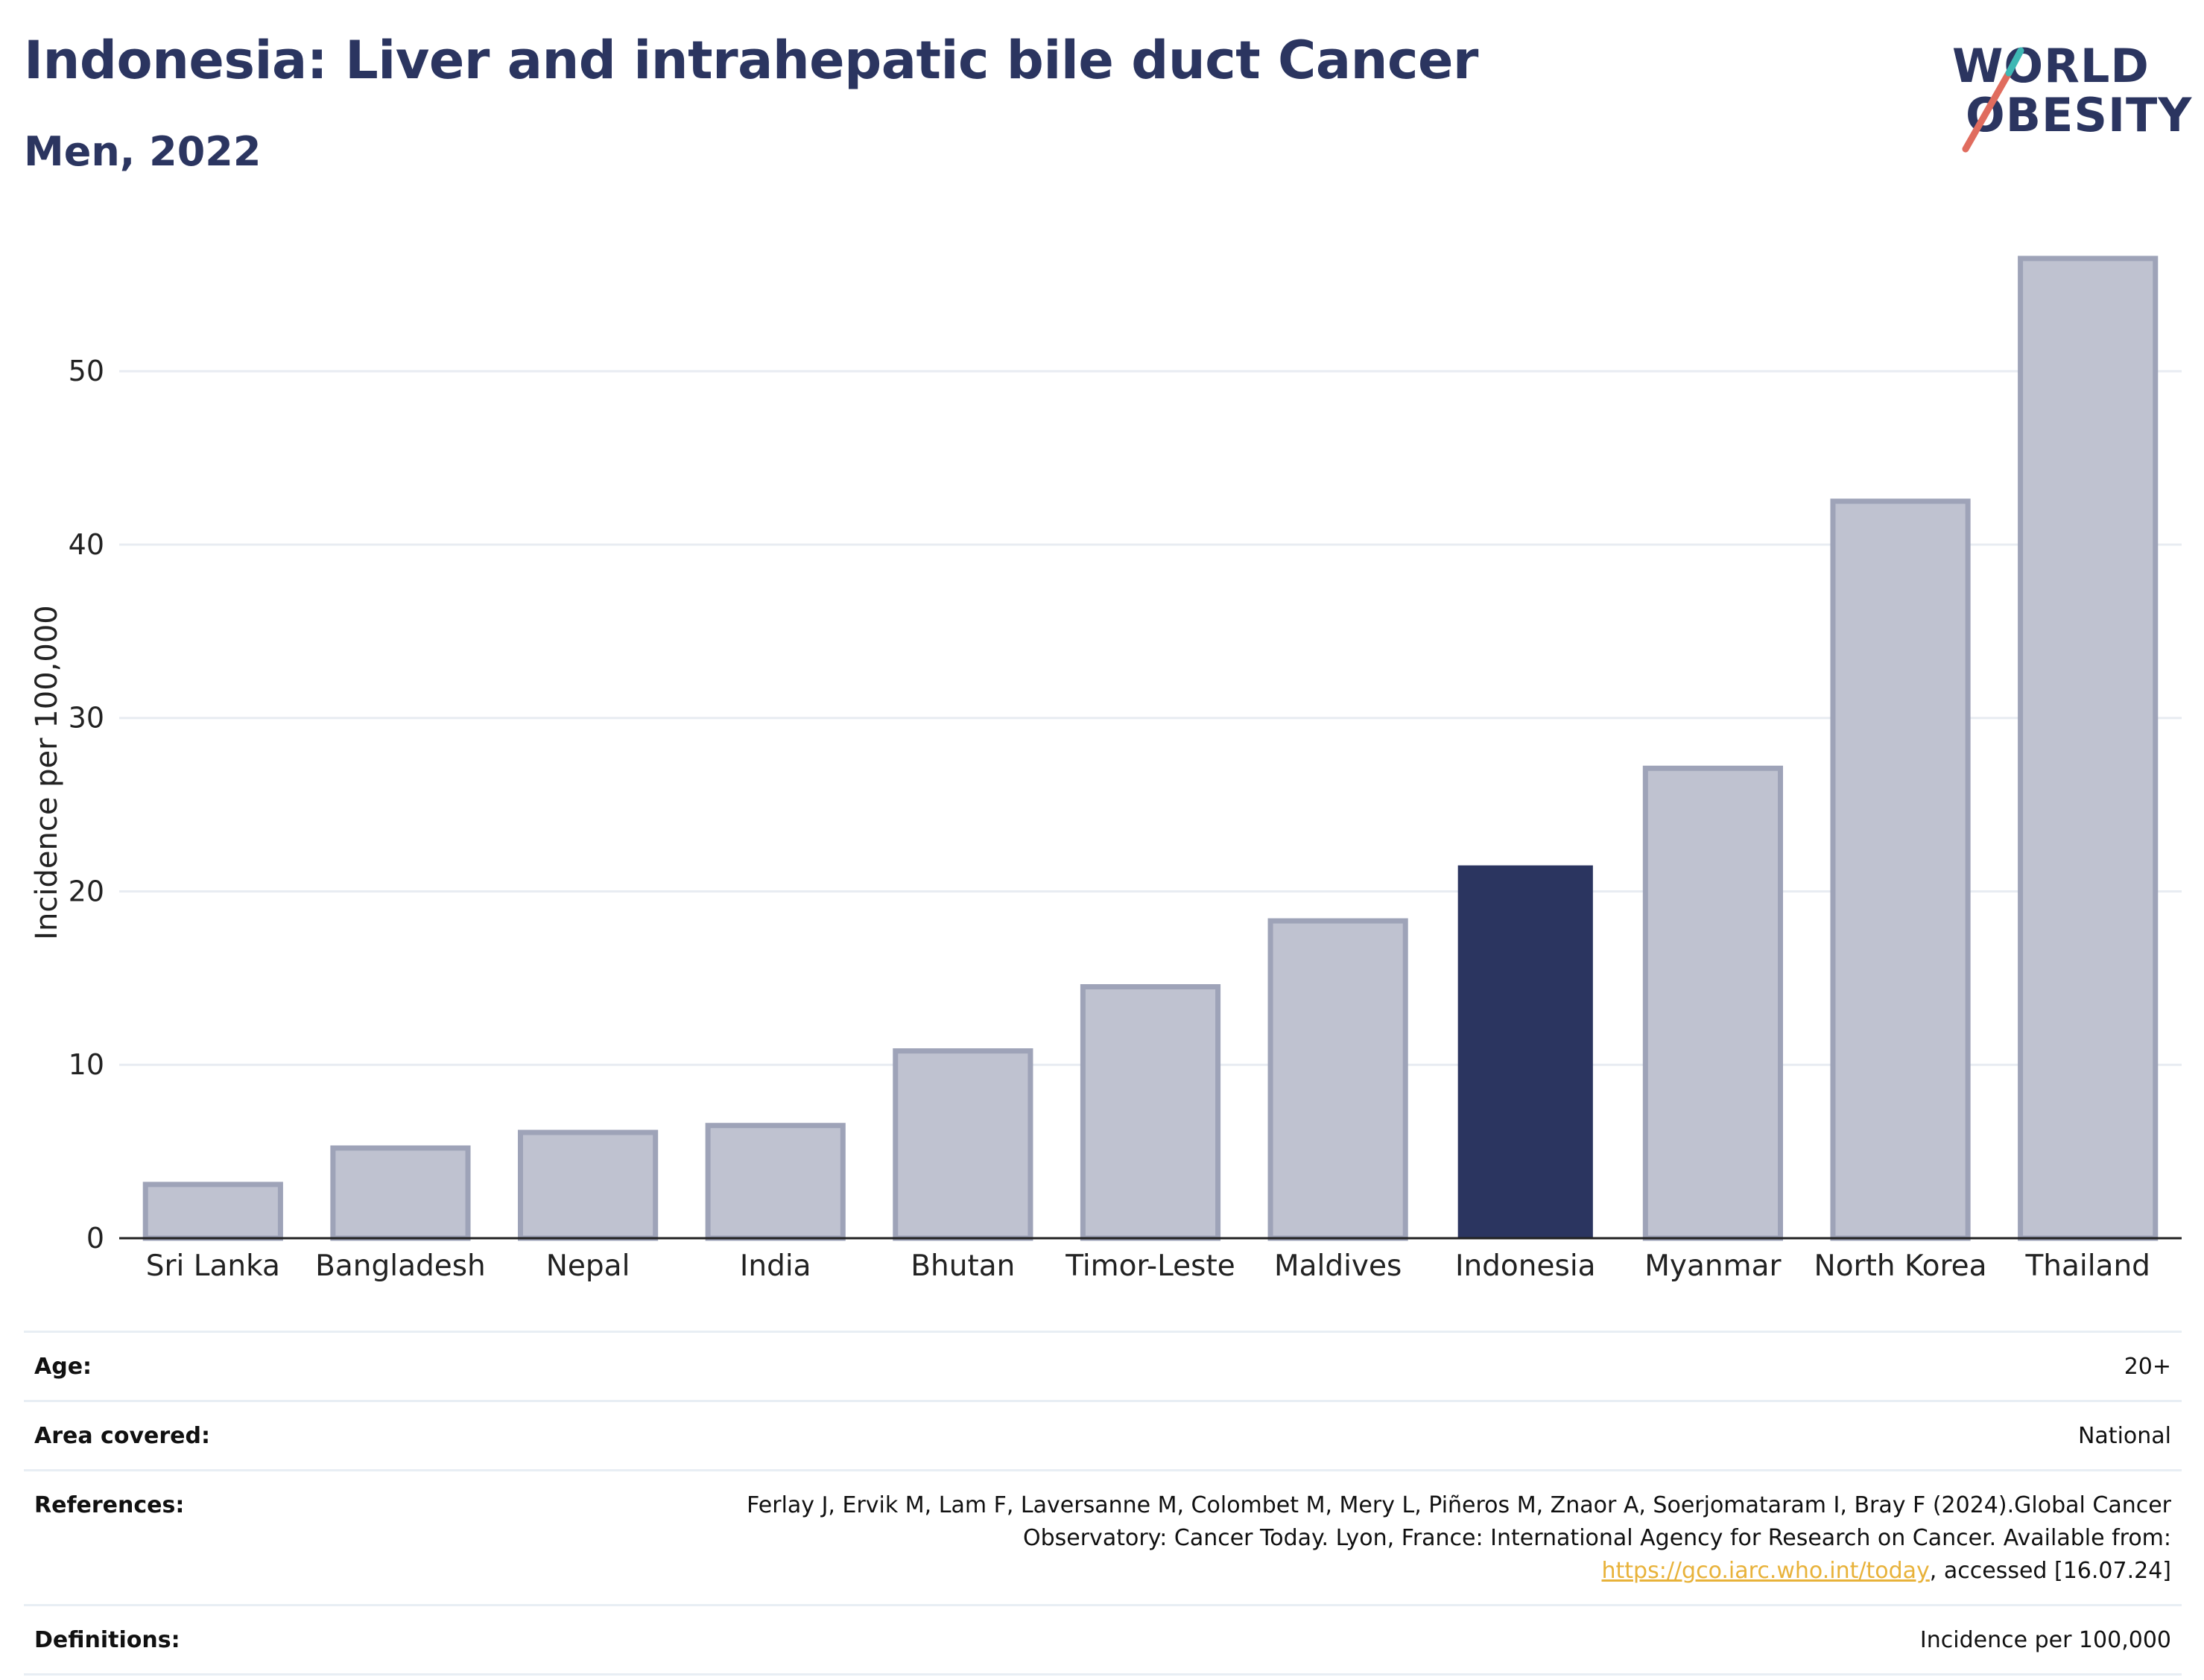 The height and width of the screenshot is (1680, 2204). What do you see at coordinates (213, 1266) in the screenshot?
I see `x-tick-label: Sri Lanka` at bounding box center [213, 1266].